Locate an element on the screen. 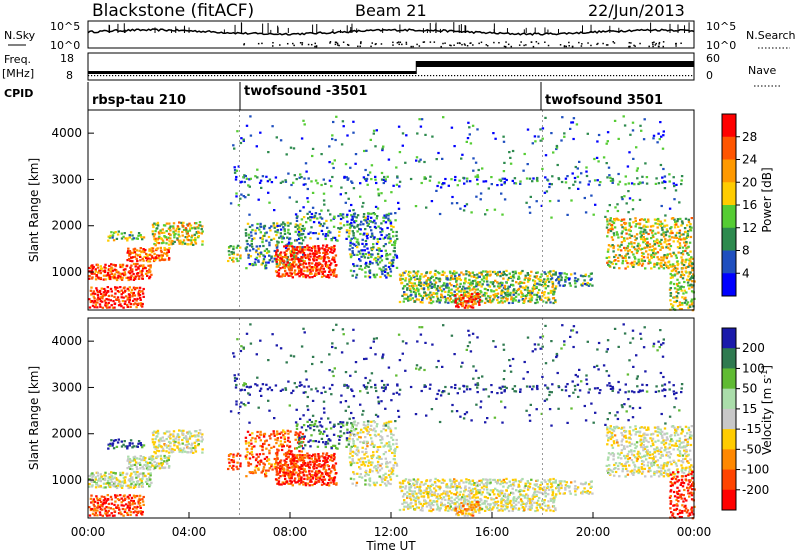 This screenshot has height=554, width=800. nave-label: Nave is located at coordinates (762, 70).